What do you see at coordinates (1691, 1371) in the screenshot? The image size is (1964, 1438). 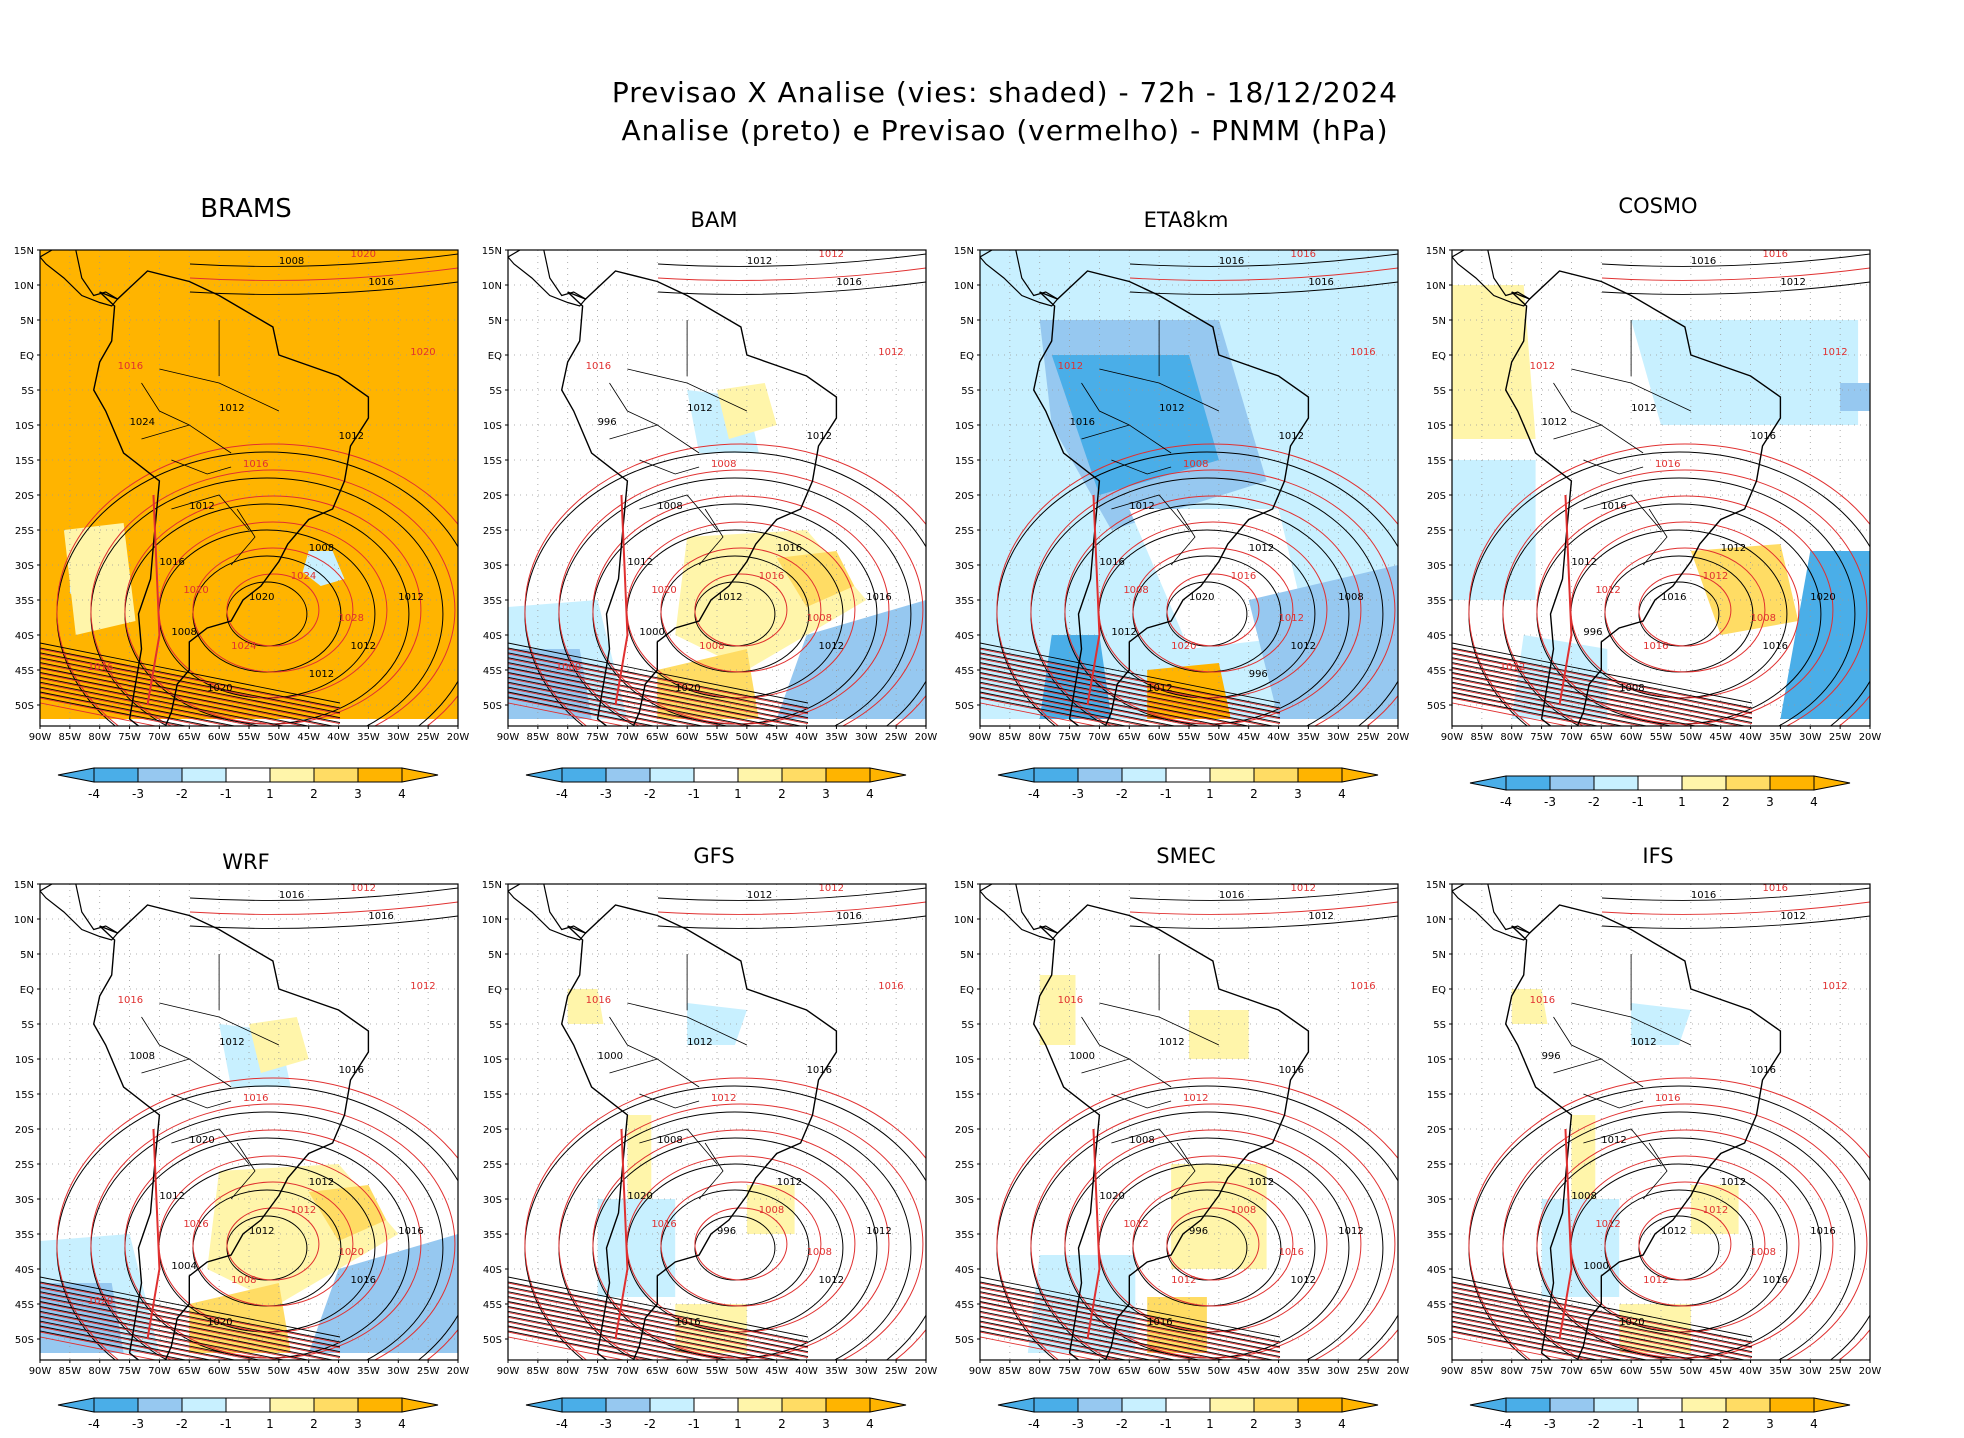 I see `lon-tick-label: 50W` at bounding box center [1691, 1371].